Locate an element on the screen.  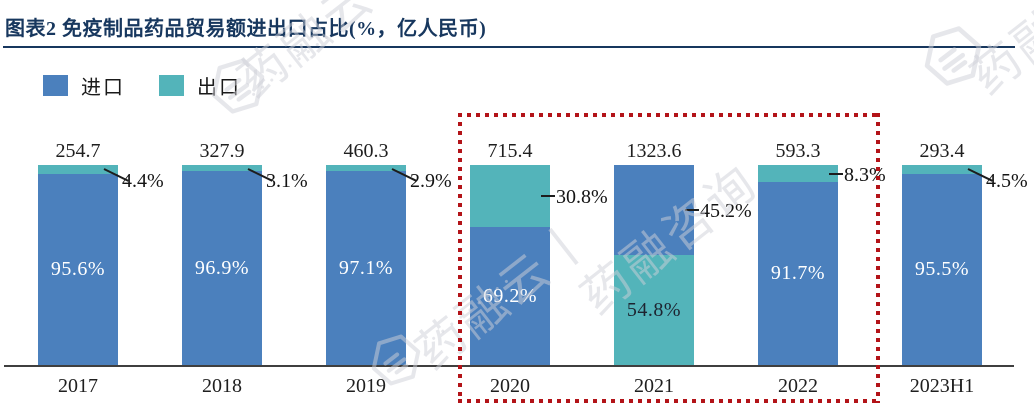
bar-group-2019: 97.1% is located at coordinates (366, 265).